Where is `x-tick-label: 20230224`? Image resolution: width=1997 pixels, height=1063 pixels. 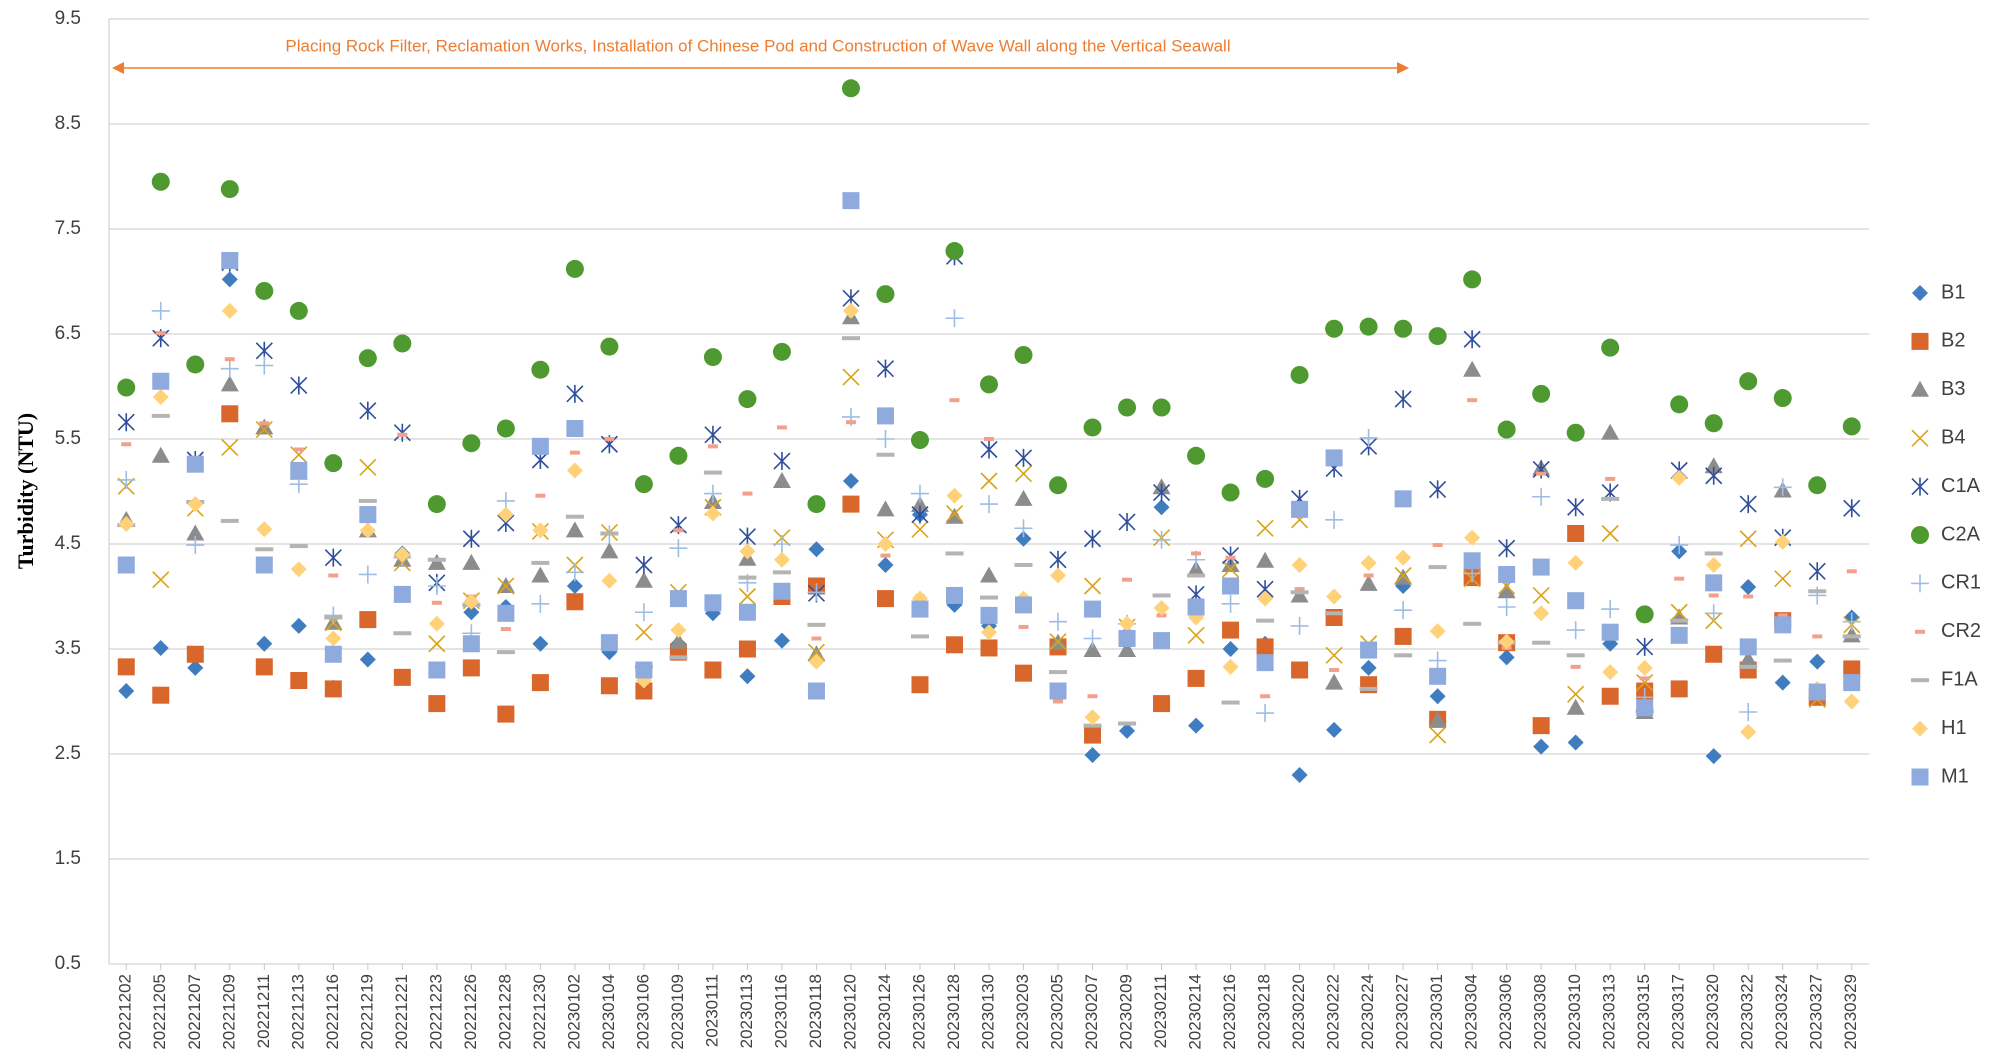 x-tick-label: 20230224 is located at coordinates (1367, 1012).